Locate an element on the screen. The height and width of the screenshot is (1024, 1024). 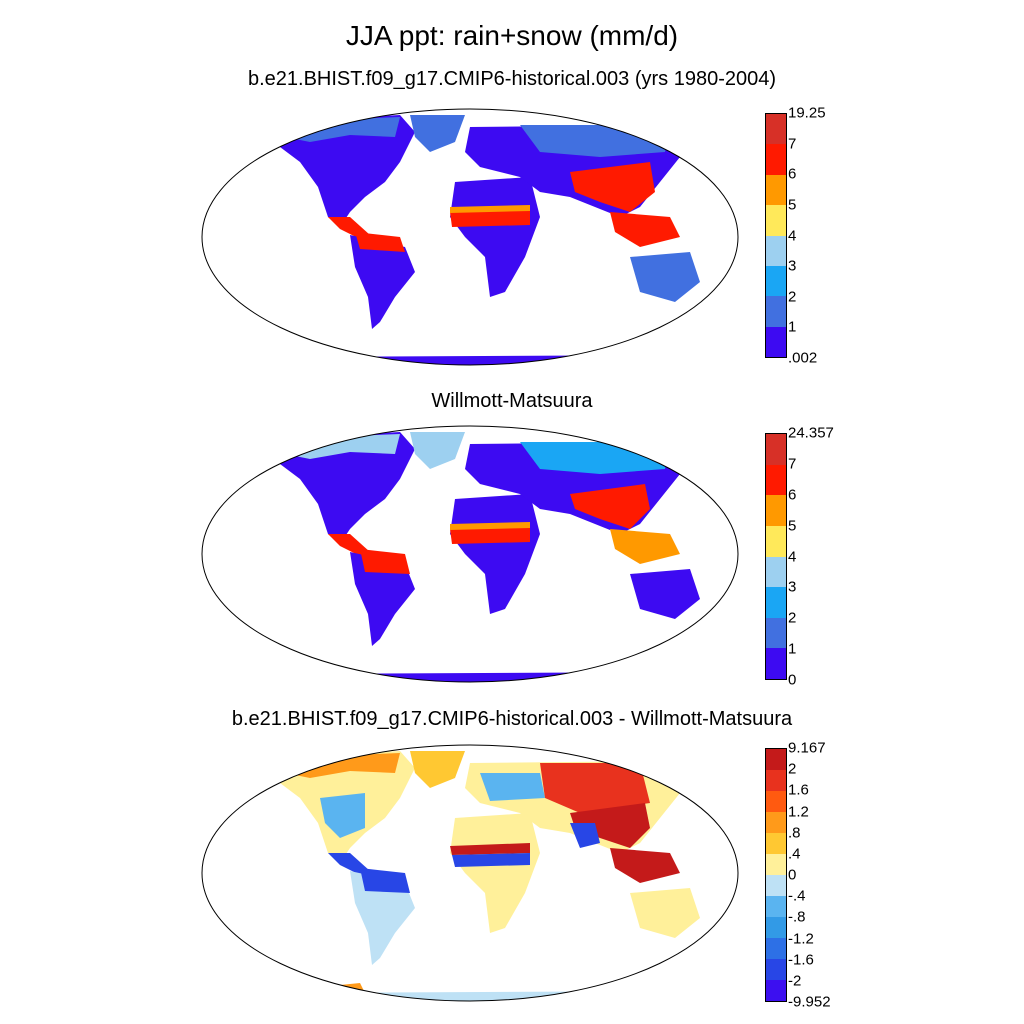
colorbar-tick-label: -1.6 is located at coordinates (801, 960).